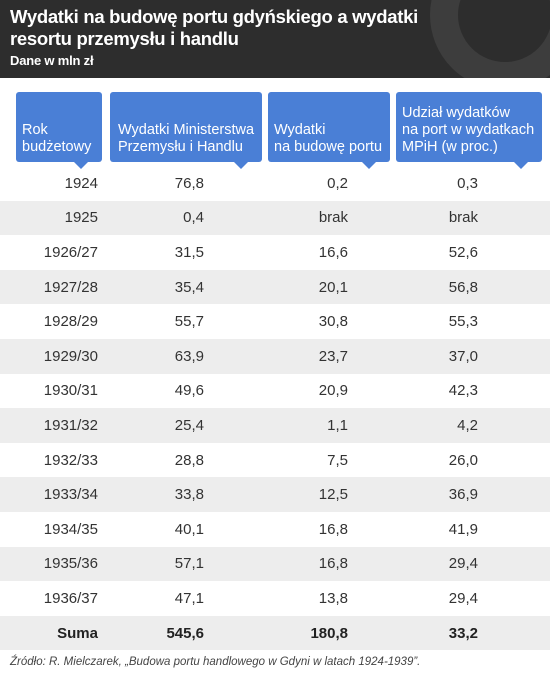  I want to click on cell-ministry-spending: 40,1, so click(189, 529).